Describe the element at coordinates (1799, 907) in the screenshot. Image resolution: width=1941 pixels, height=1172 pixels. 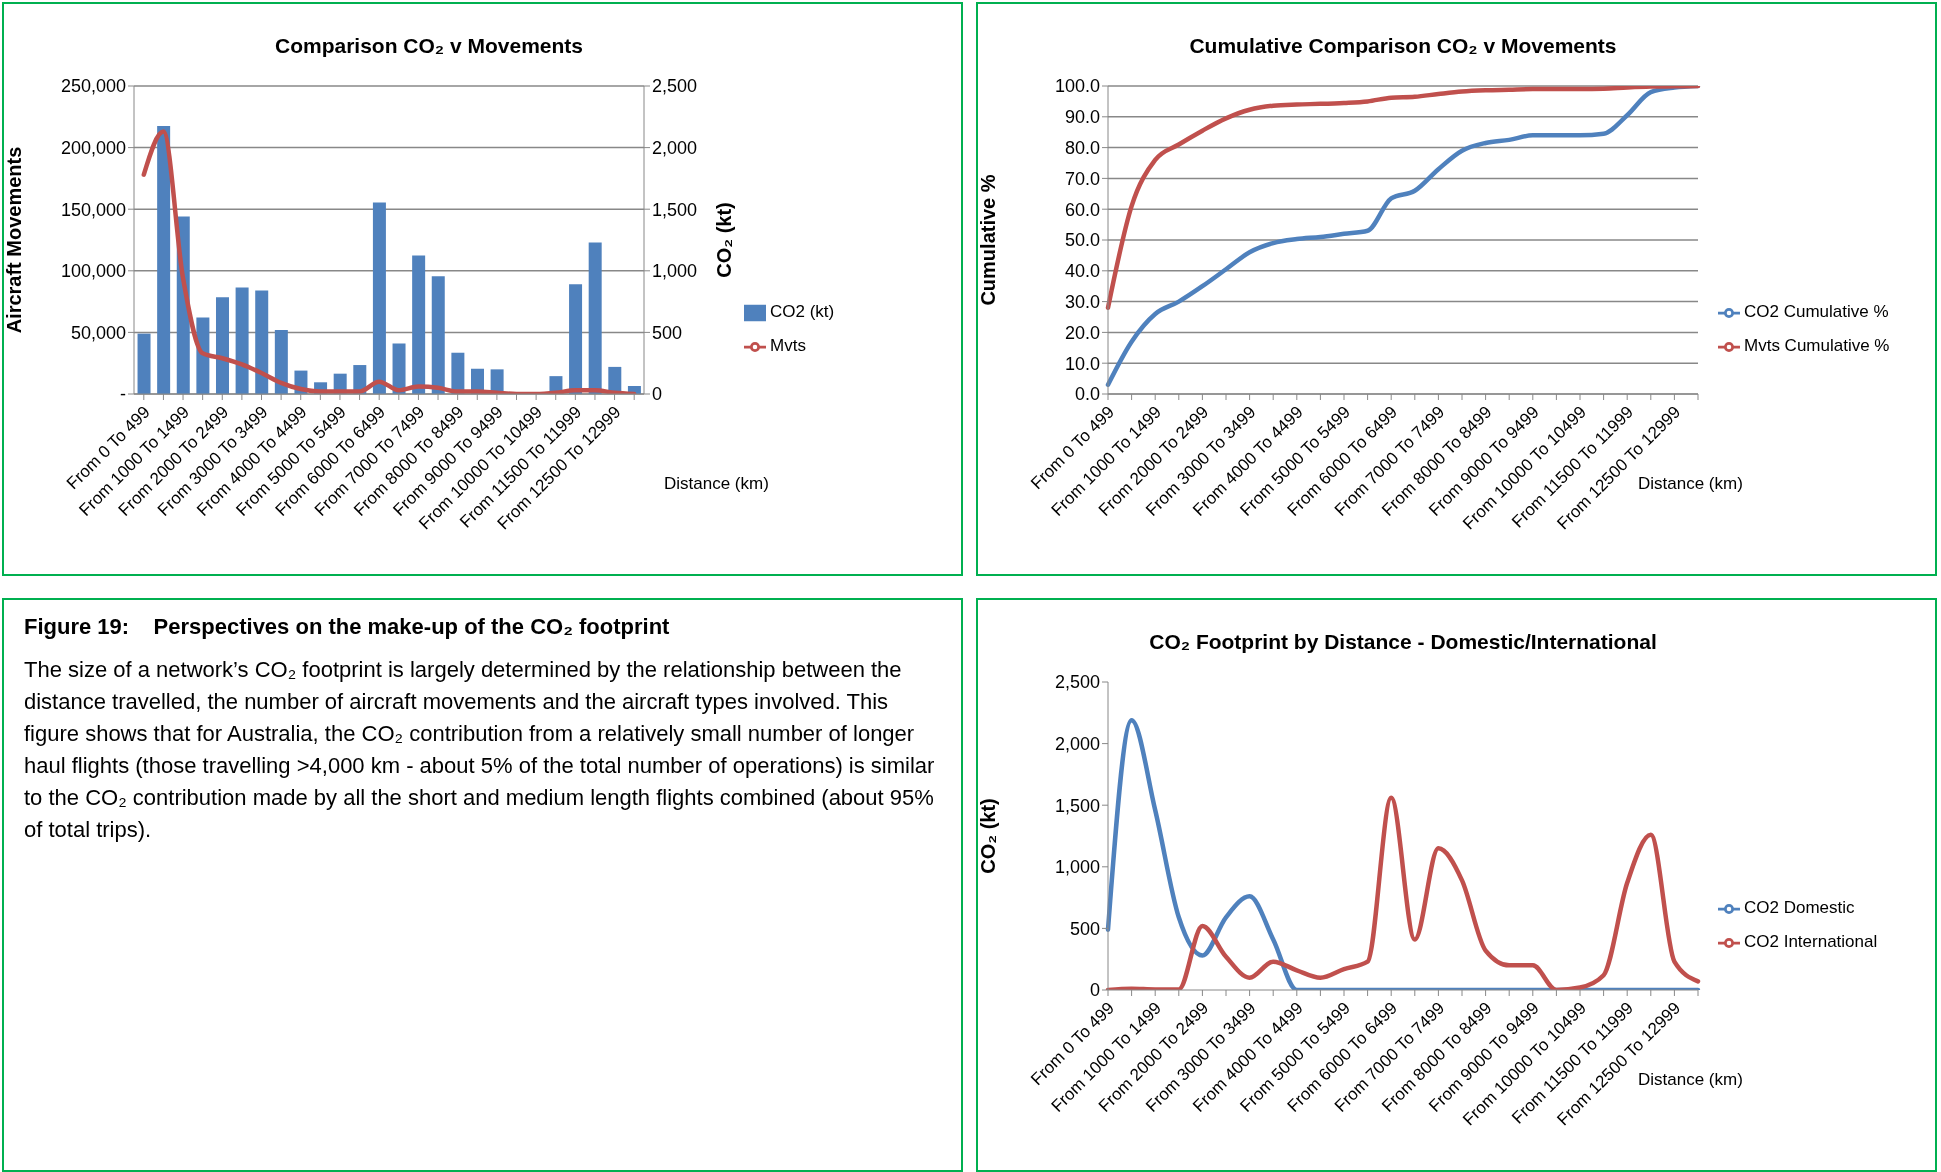
I see `legend-label: CO2 Domestic` at that location.